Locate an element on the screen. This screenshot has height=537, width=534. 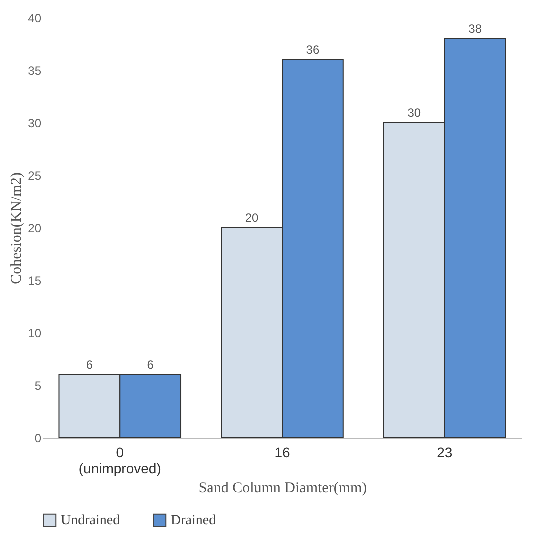
x-tick-label: 16 is located at coordinates (282, 452).